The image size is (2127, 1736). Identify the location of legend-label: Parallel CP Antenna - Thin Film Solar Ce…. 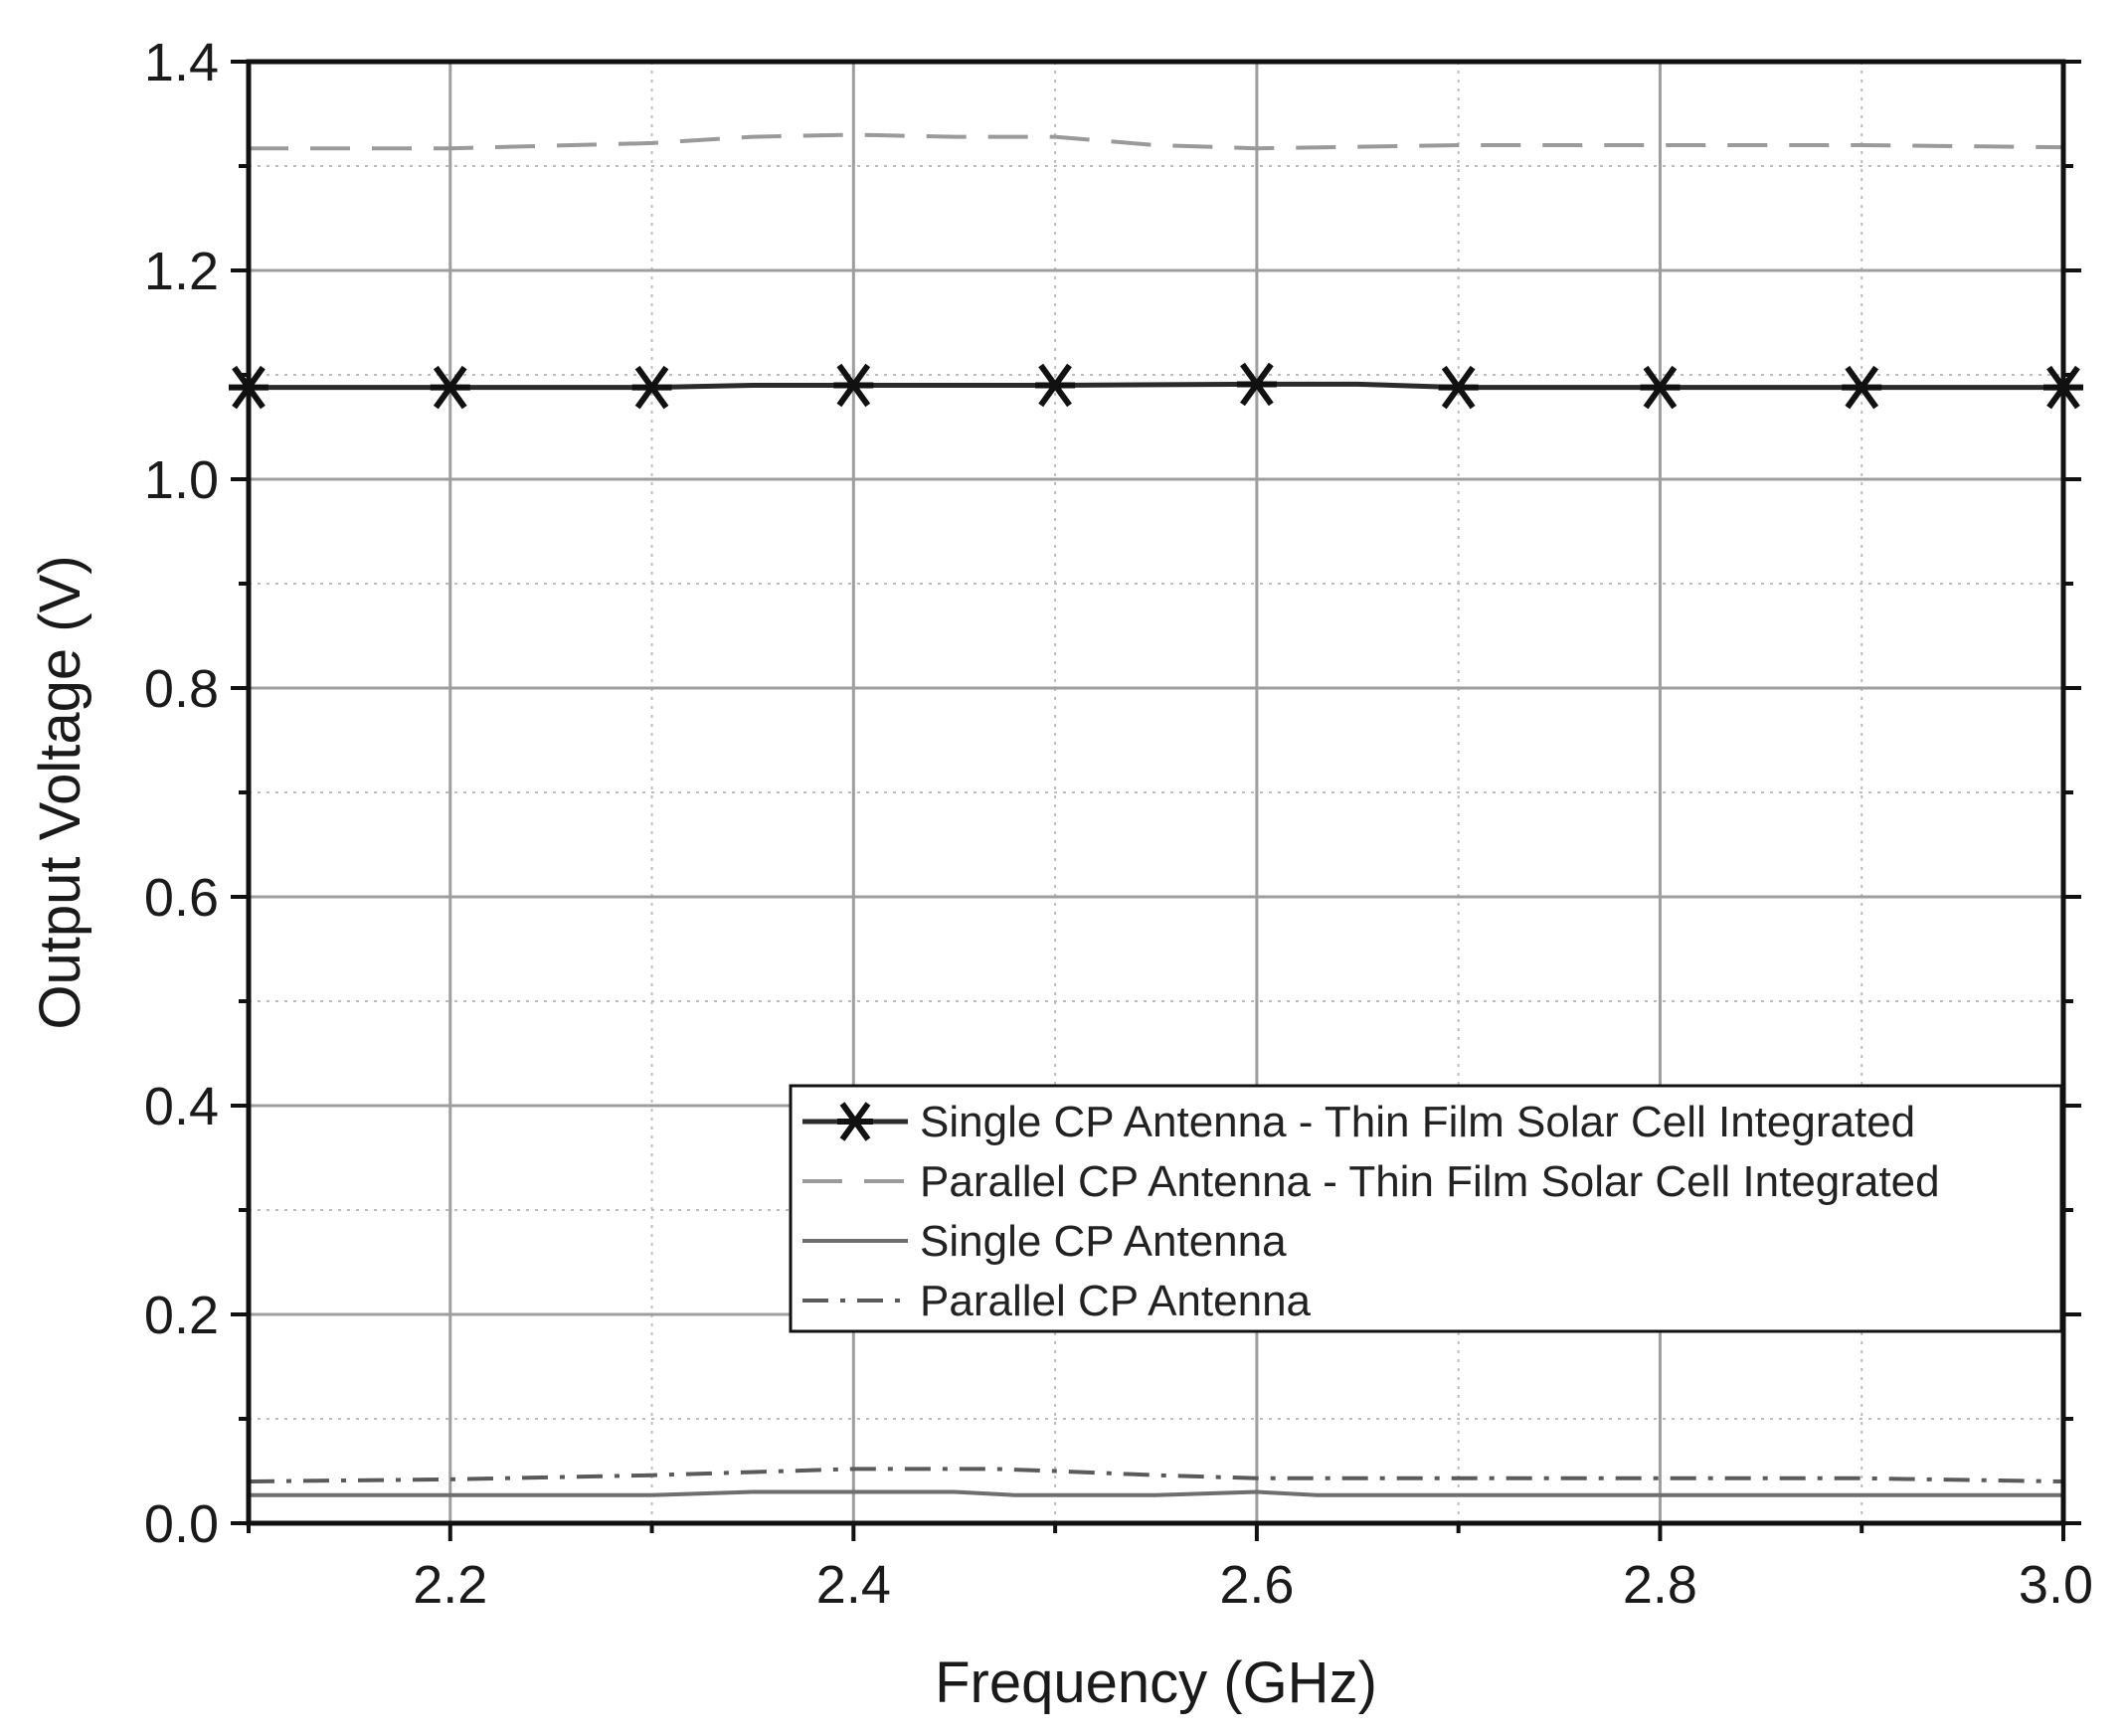
(1430, 1181).